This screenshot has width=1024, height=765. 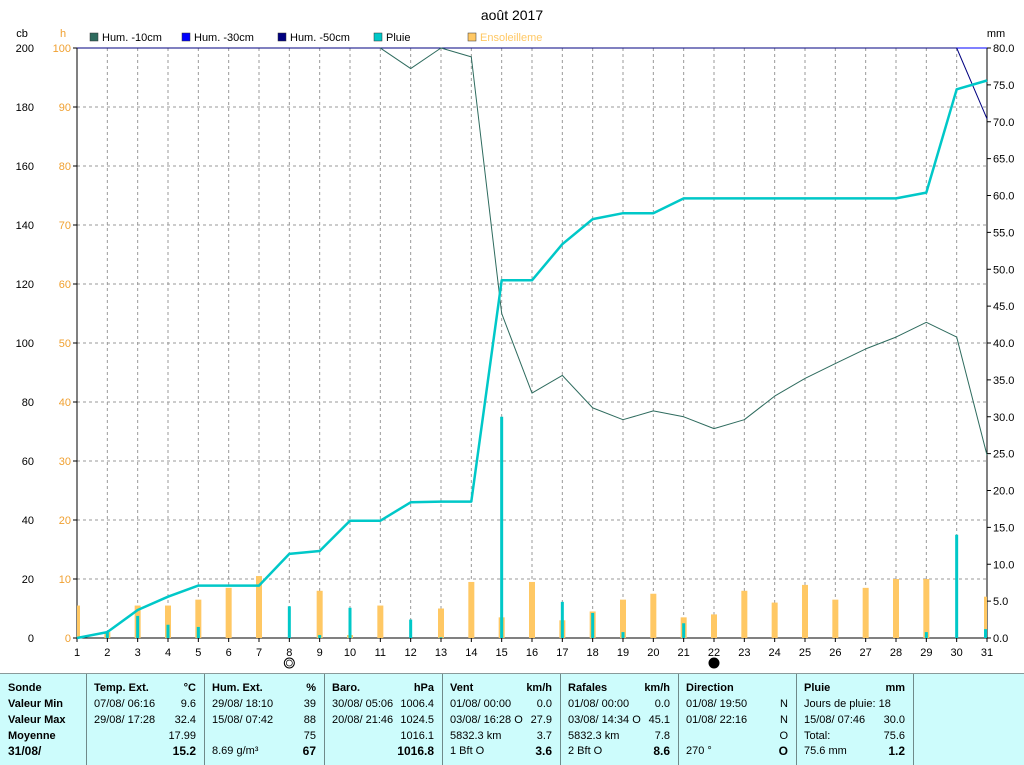 What do you see at coordinates (987, 653) in the screenshot?
I see `tick-label-day: 31` at bounding box center [987, 653].